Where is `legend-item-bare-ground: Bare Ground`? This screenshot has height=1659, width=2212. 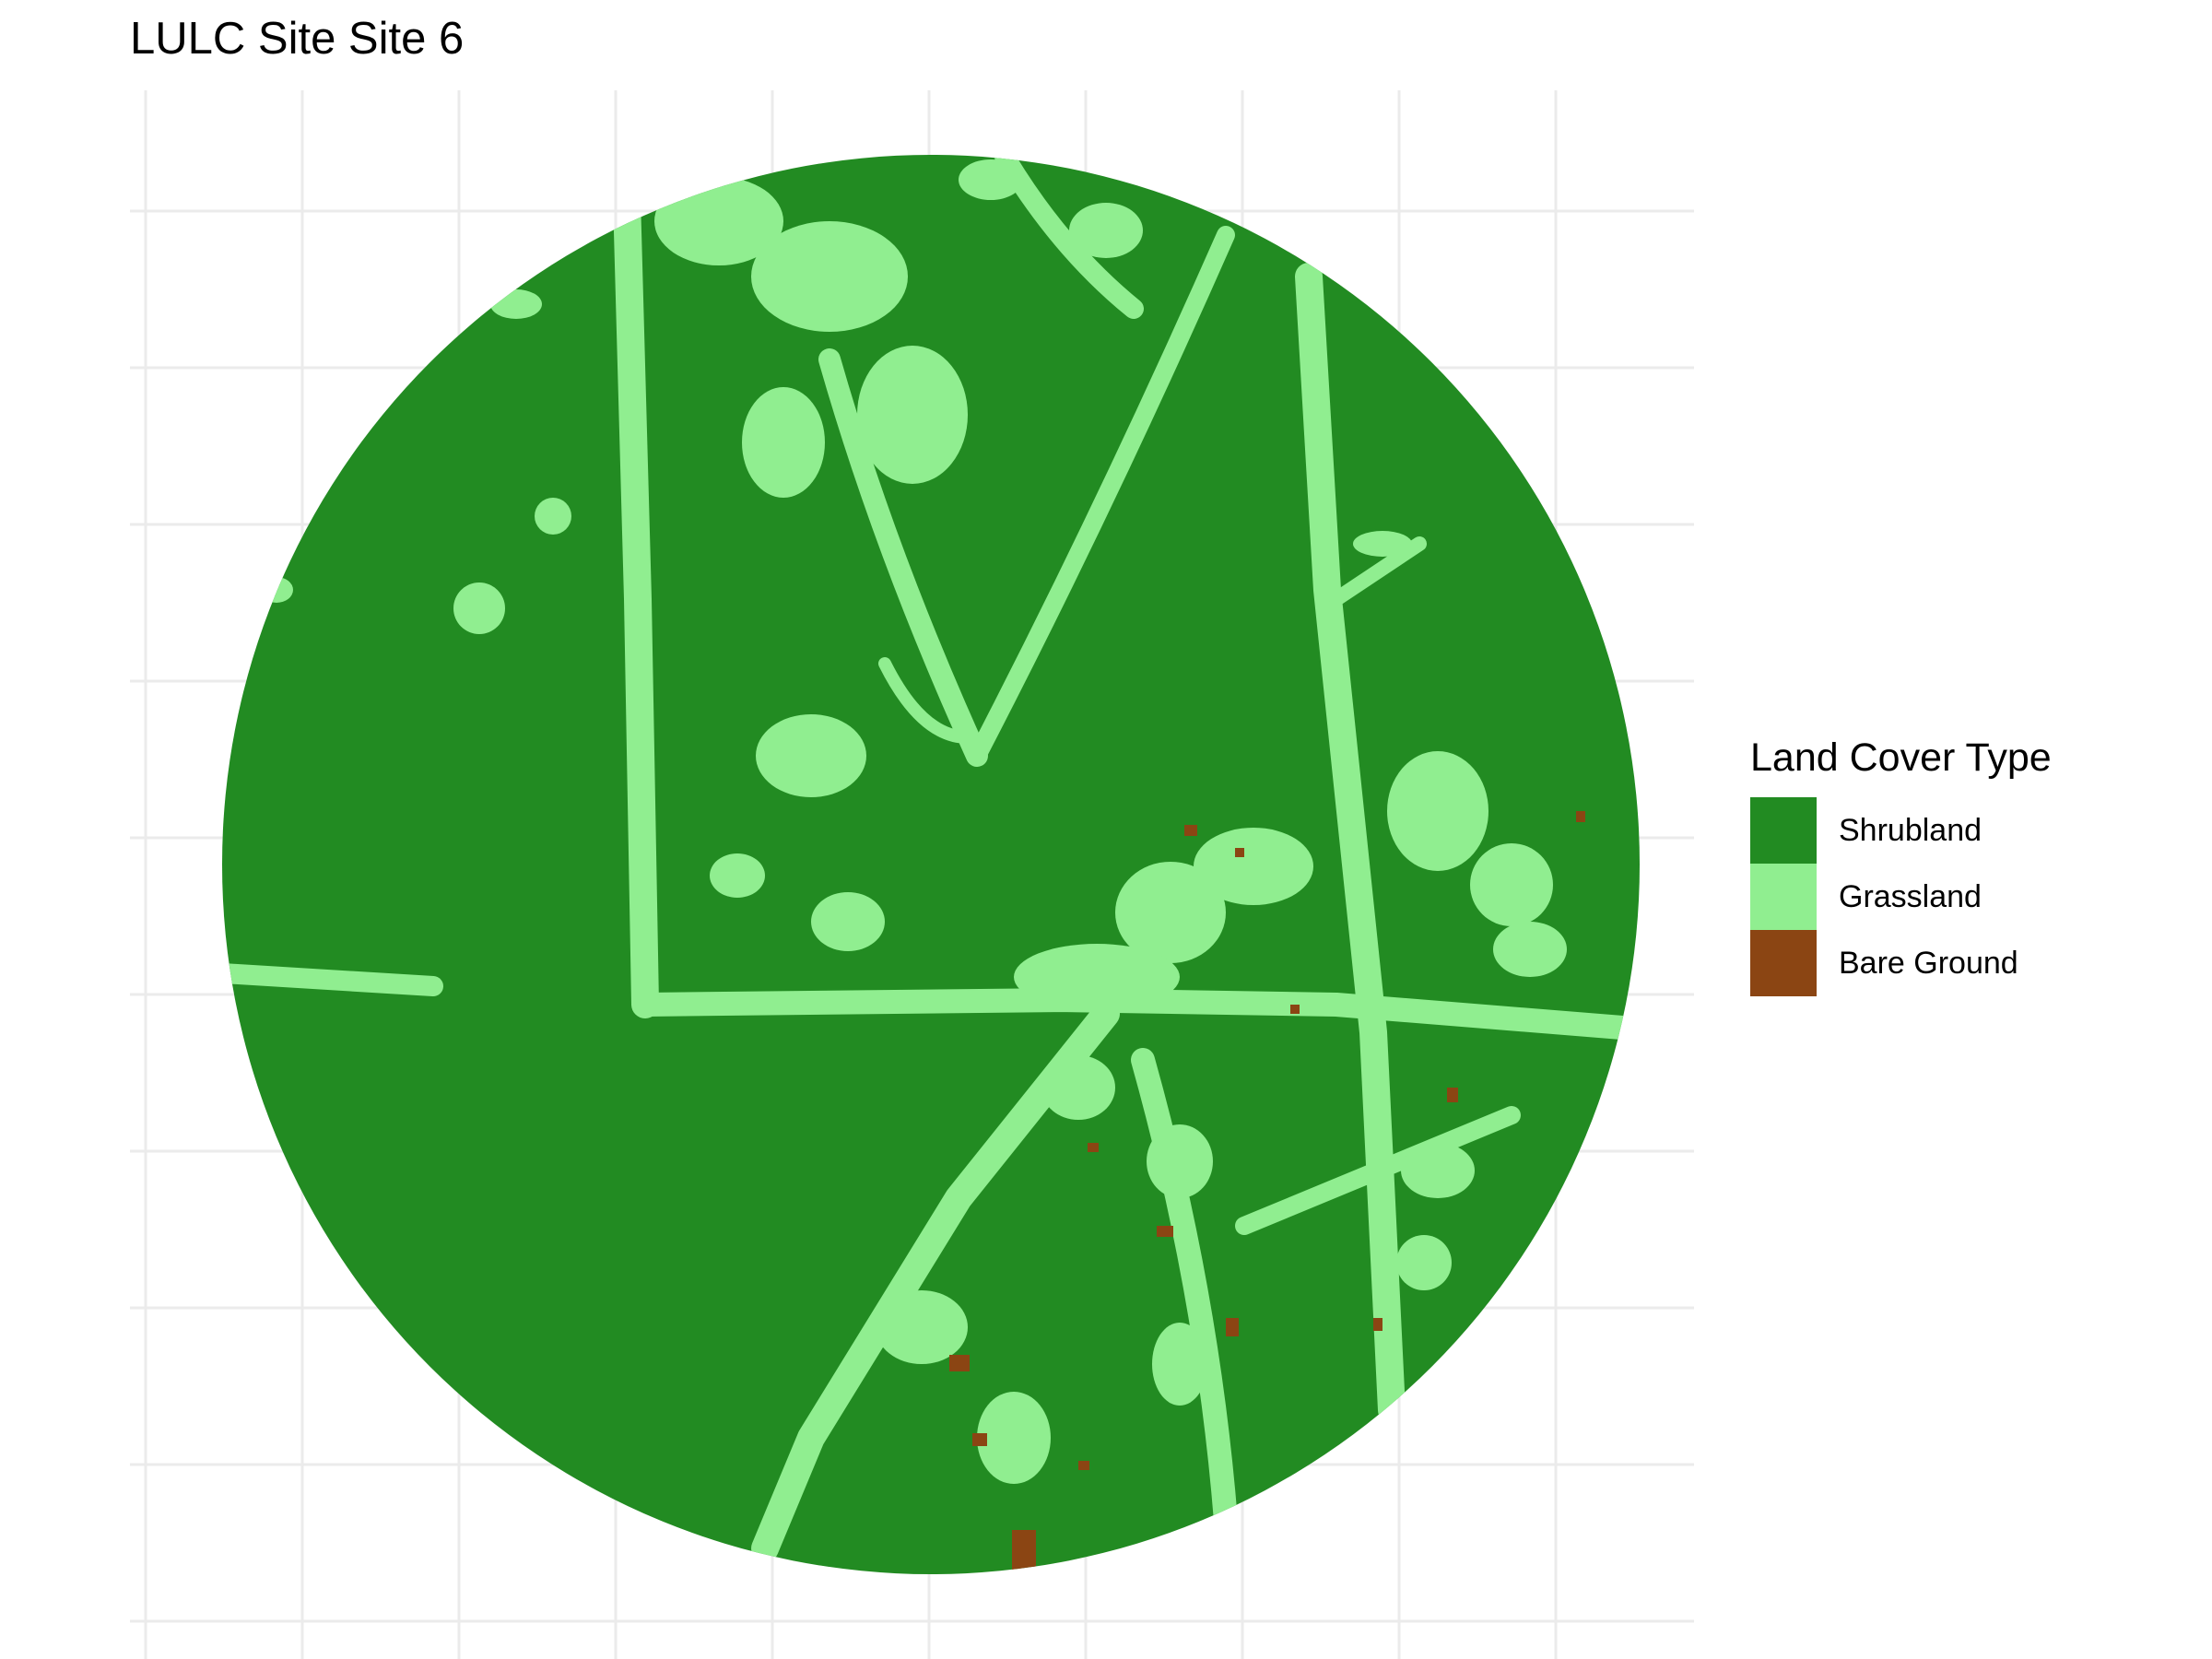 legend-item-bare-ground: Bare Ground is located at coordinates (1901, 963).